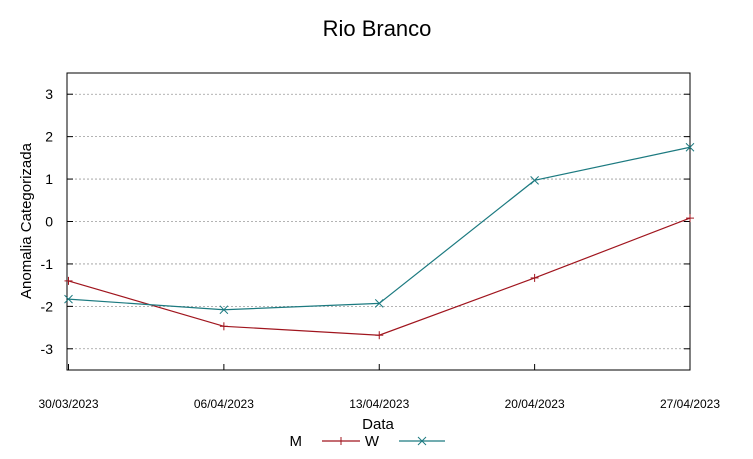 This screenshot has height=459, width=753. What do you see at coordinates (47, 306) in the screenshot?
I see `y-tick-label: -2` at bounding box center [47, 306].